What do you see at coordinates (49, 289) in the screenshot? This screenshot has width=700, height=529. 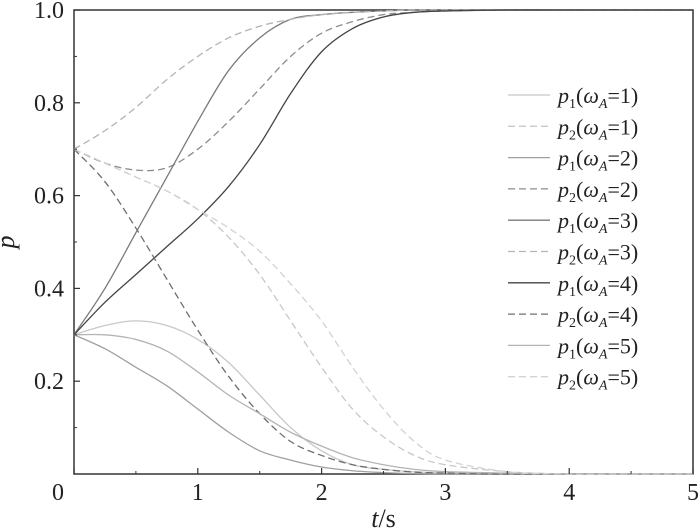 I see `y-tick-label: 0.4` at bounding box center [49, 289].